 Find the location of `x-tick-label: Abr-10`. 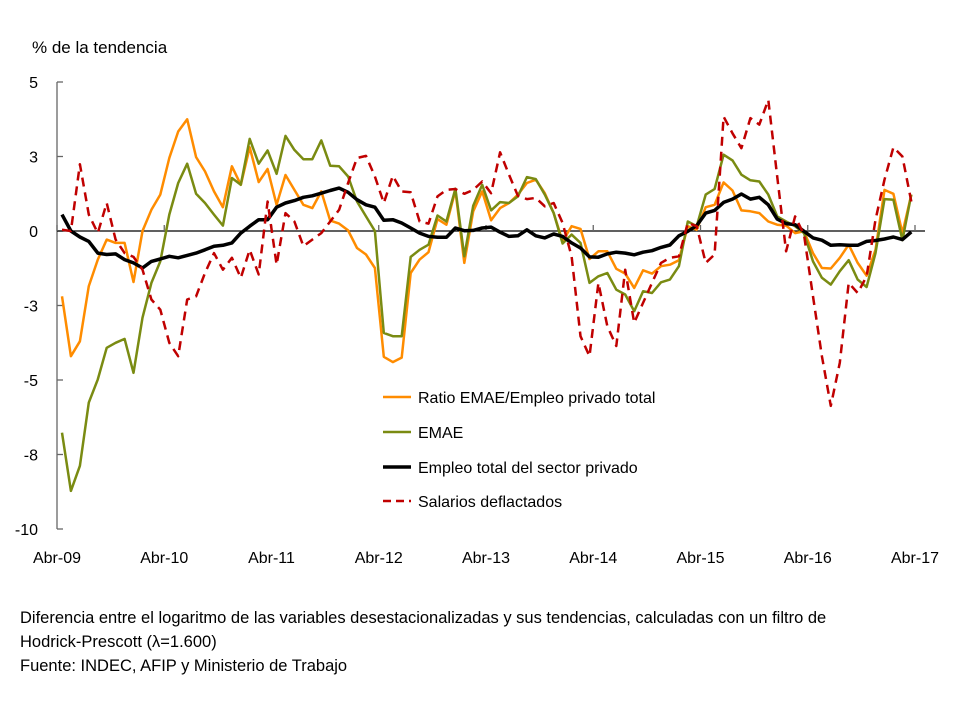

x-tick-label: Abr-10 is located at coordinates (164, 558).